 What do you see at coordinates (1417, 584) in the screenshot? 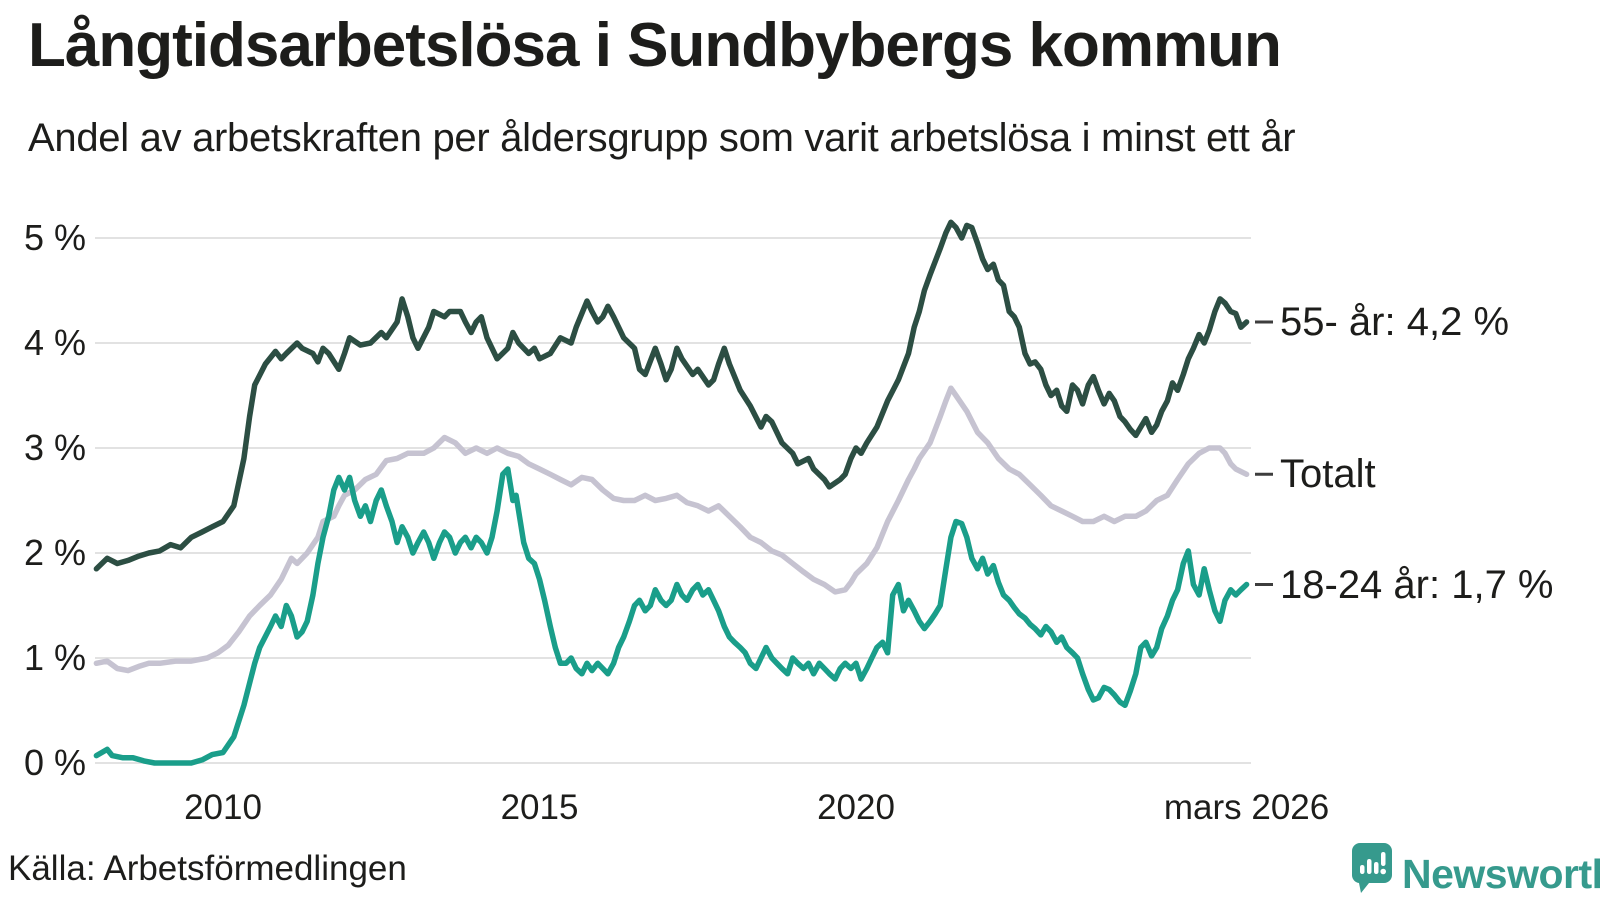
I see `series-end-label-18-24-r: 18-24 år: 1,7 %` at bounding box center [1417, 584].